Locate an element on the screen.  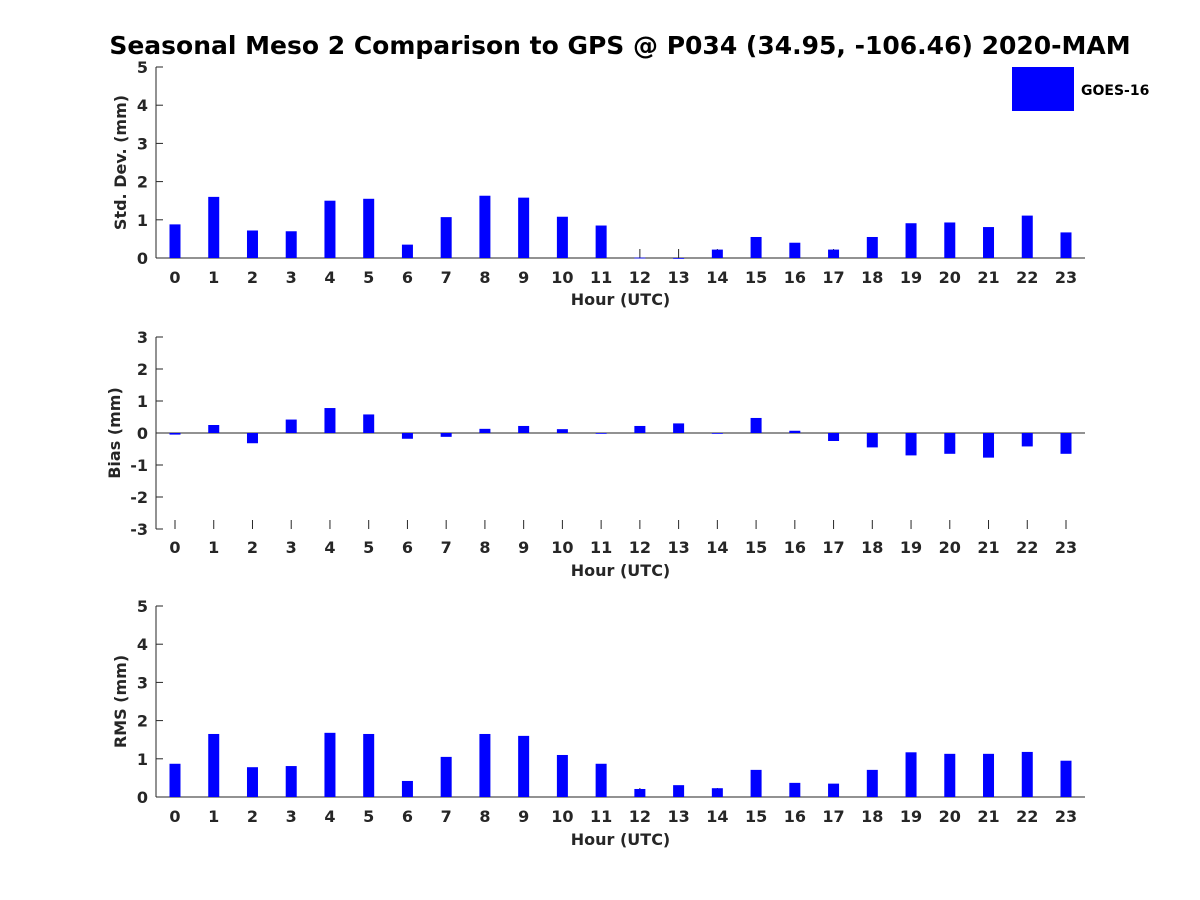
std-xtick-label: 13 is located at coordinates (678, 277).